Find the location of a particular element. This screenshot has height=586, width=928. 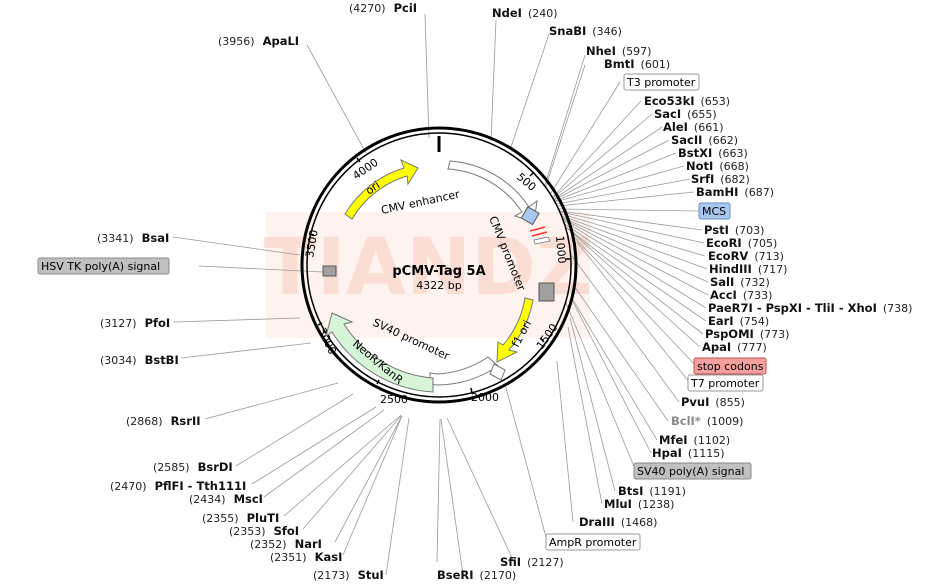

site-noti-pos: (668) is located at coordinates (734, 166).